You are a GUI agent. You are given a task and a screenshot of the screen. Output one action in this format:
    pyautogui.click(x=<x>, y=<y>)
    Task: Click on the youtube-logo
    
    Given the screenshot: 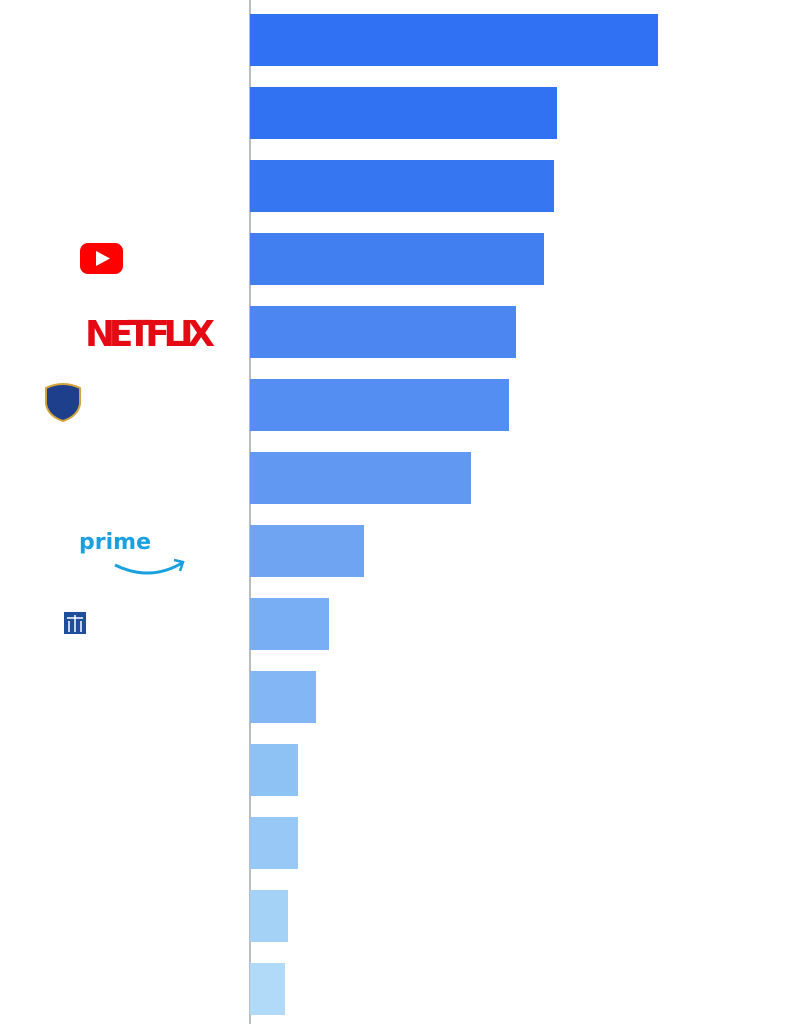 What is the action you would take?
    pyautogui.click(x=101, y=258)
    